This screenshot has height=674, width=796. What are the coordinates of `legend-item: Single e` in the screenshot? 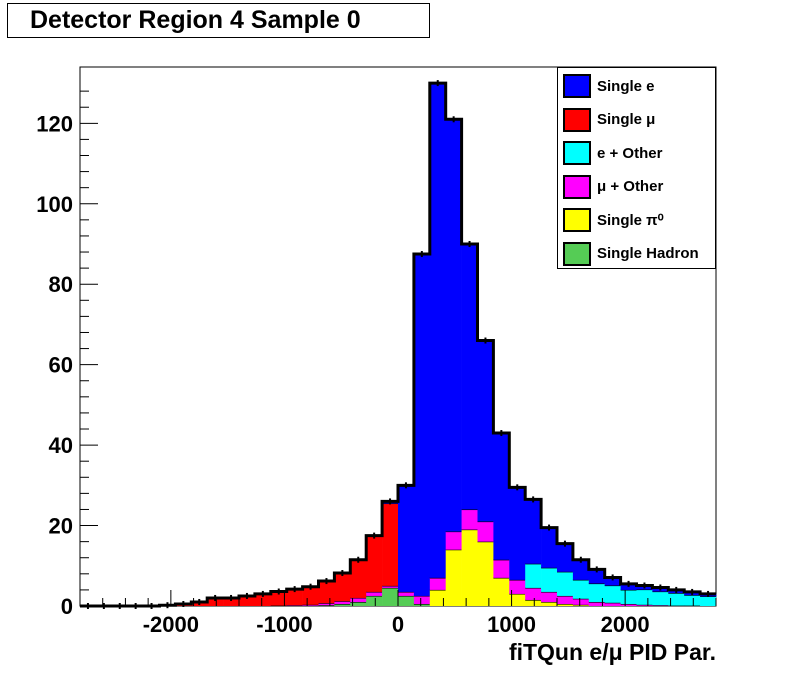 It's located at (609, 86).